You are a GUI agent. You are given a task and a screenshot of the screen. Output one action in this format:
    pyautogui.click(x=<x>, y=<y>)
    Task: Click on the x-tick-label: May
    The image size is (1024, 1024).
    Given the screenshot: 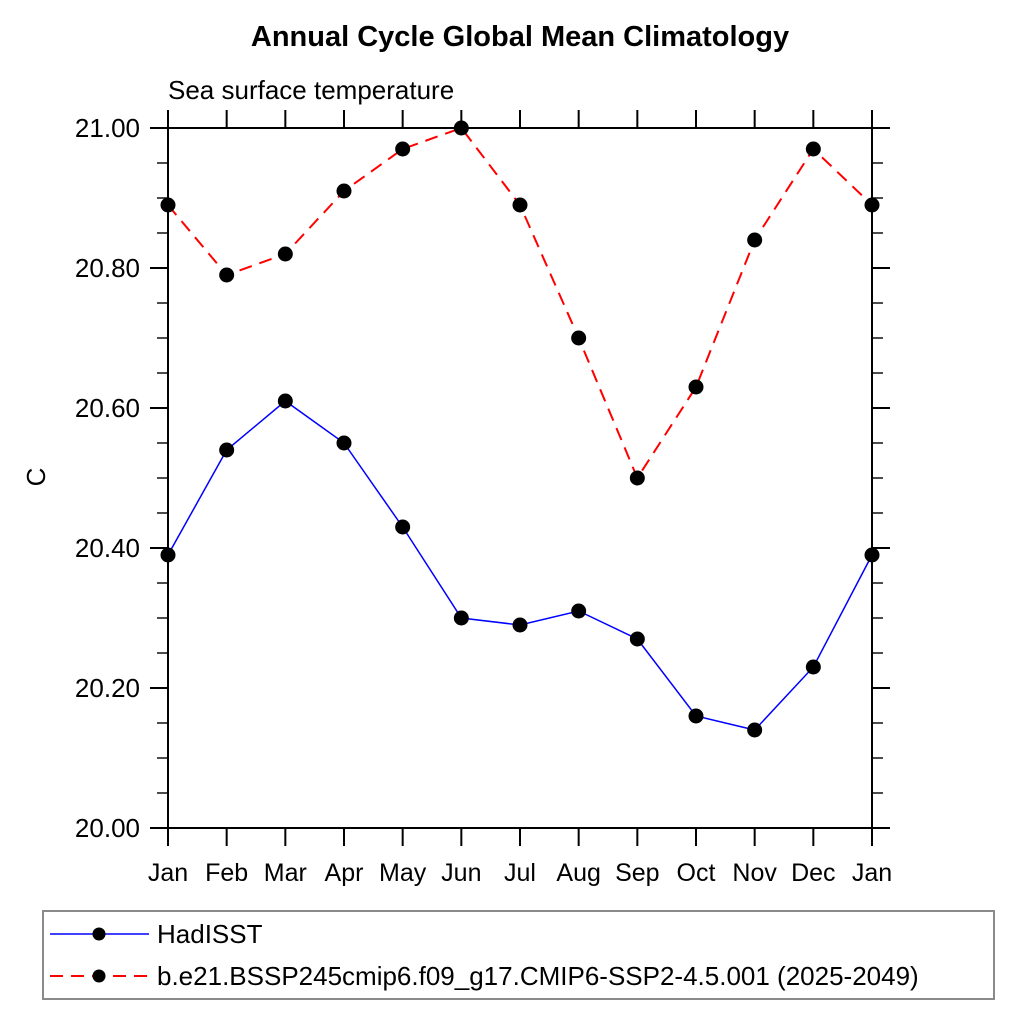 What is the action you would take?
    pyautogui.click(x=403, y=873)
    